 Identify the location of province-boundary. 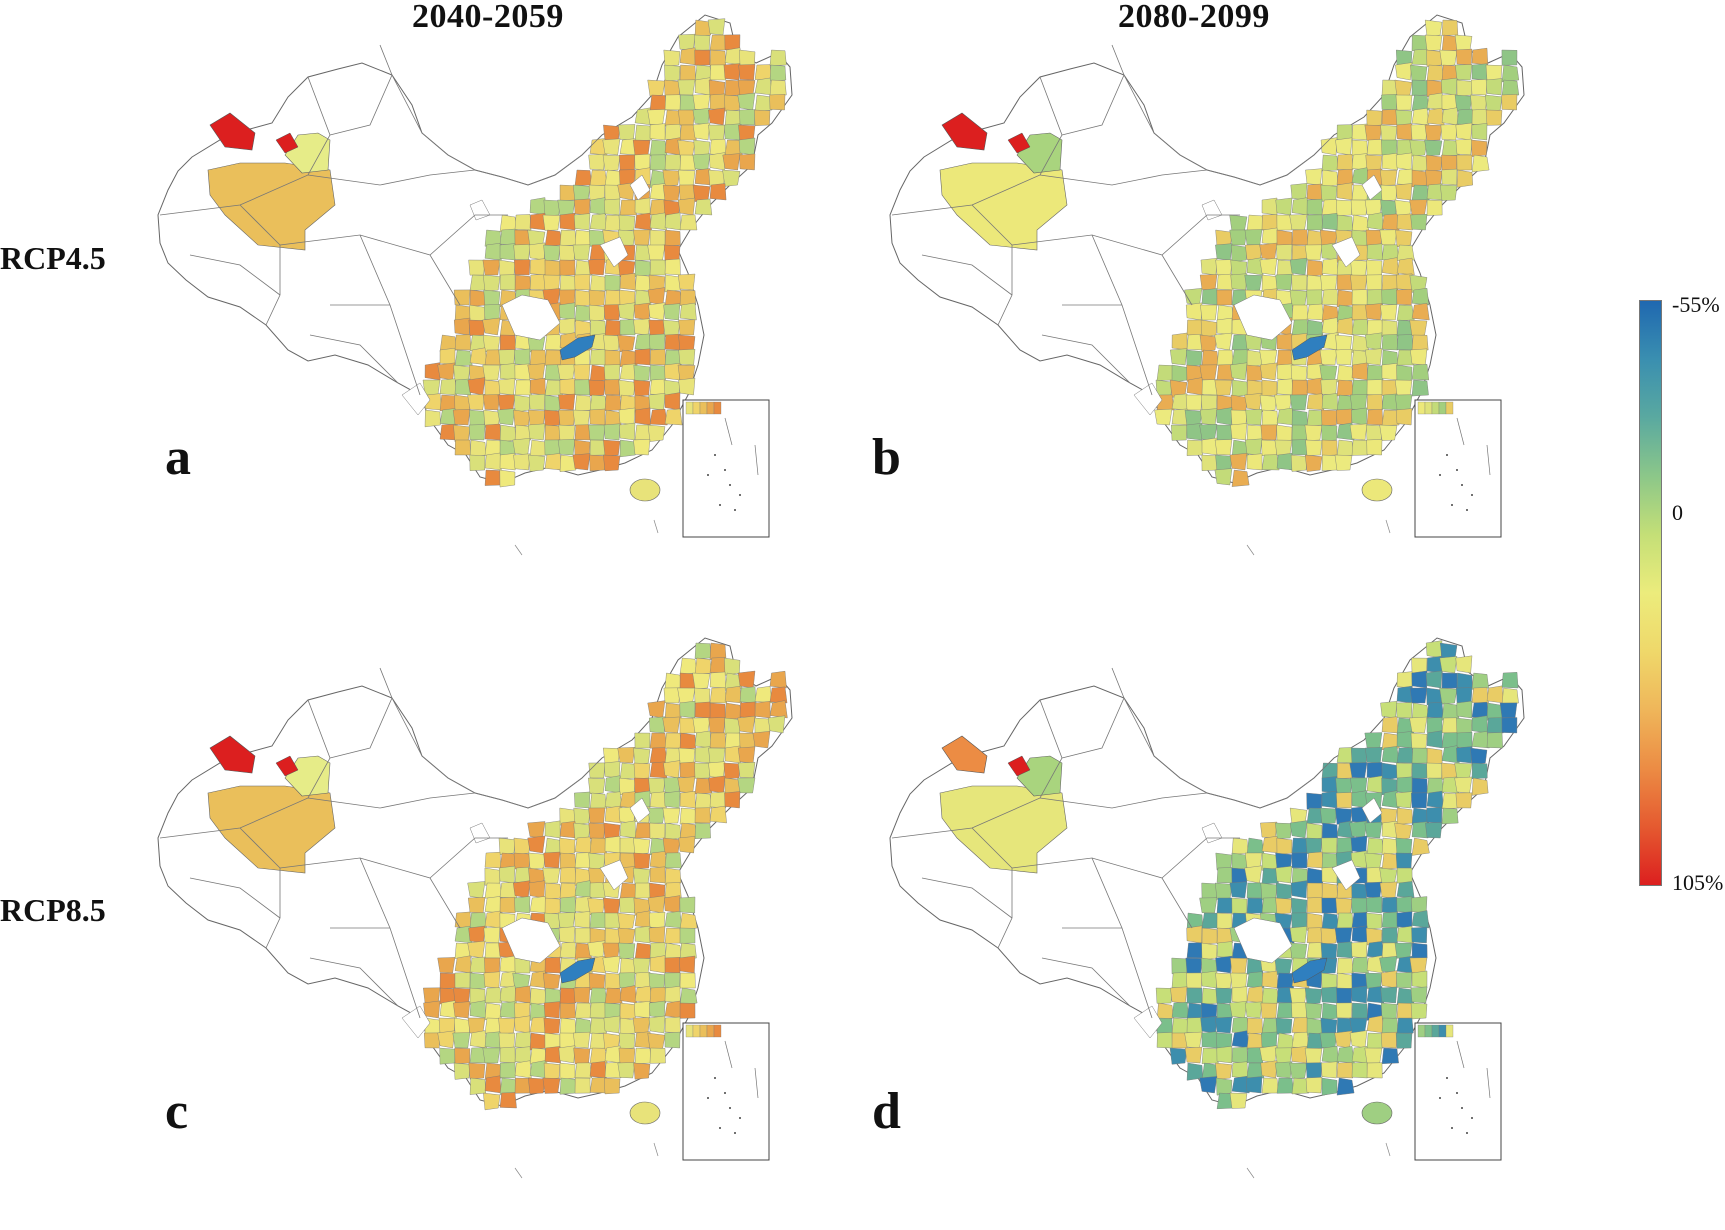
(1093, 105).